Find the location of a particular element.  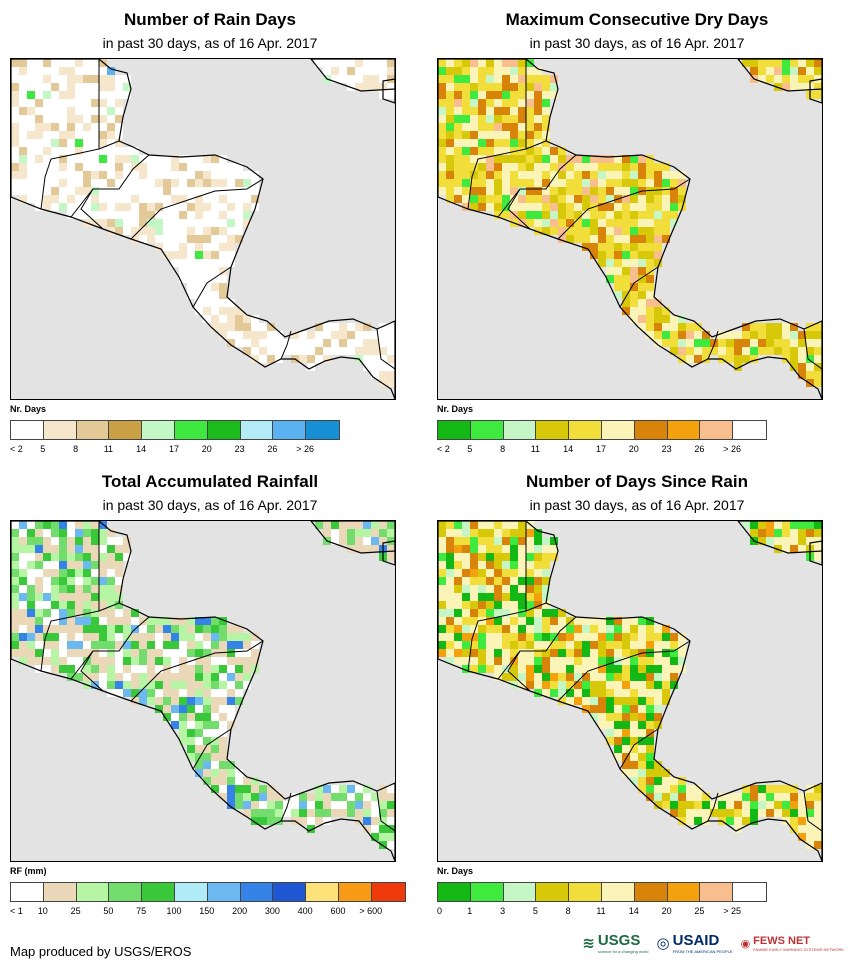

usgs-logo: ≋ USGS science for a changing world is located at coordinates (615, 943).